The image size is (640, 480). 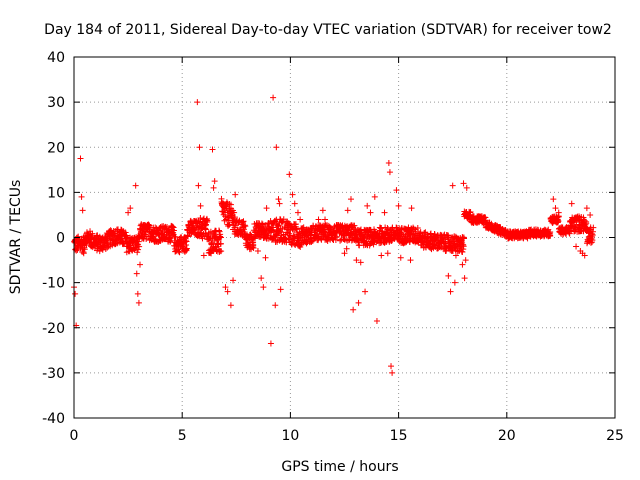 I want to click on y-tick-label: -20, so click(x=53, y=329).